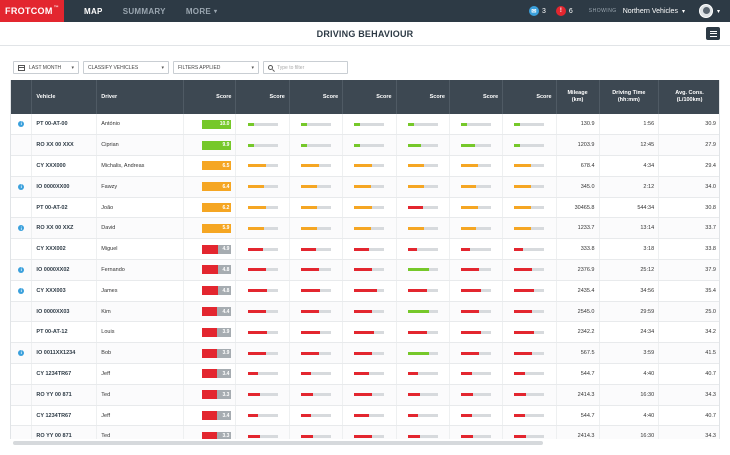 The width and height of the screenshot is (730, 455). What do you see at coordinates (578, 97) in the screenshot?
I see `header-mileage: Mileage (km)` at bounding box center [578, 97].